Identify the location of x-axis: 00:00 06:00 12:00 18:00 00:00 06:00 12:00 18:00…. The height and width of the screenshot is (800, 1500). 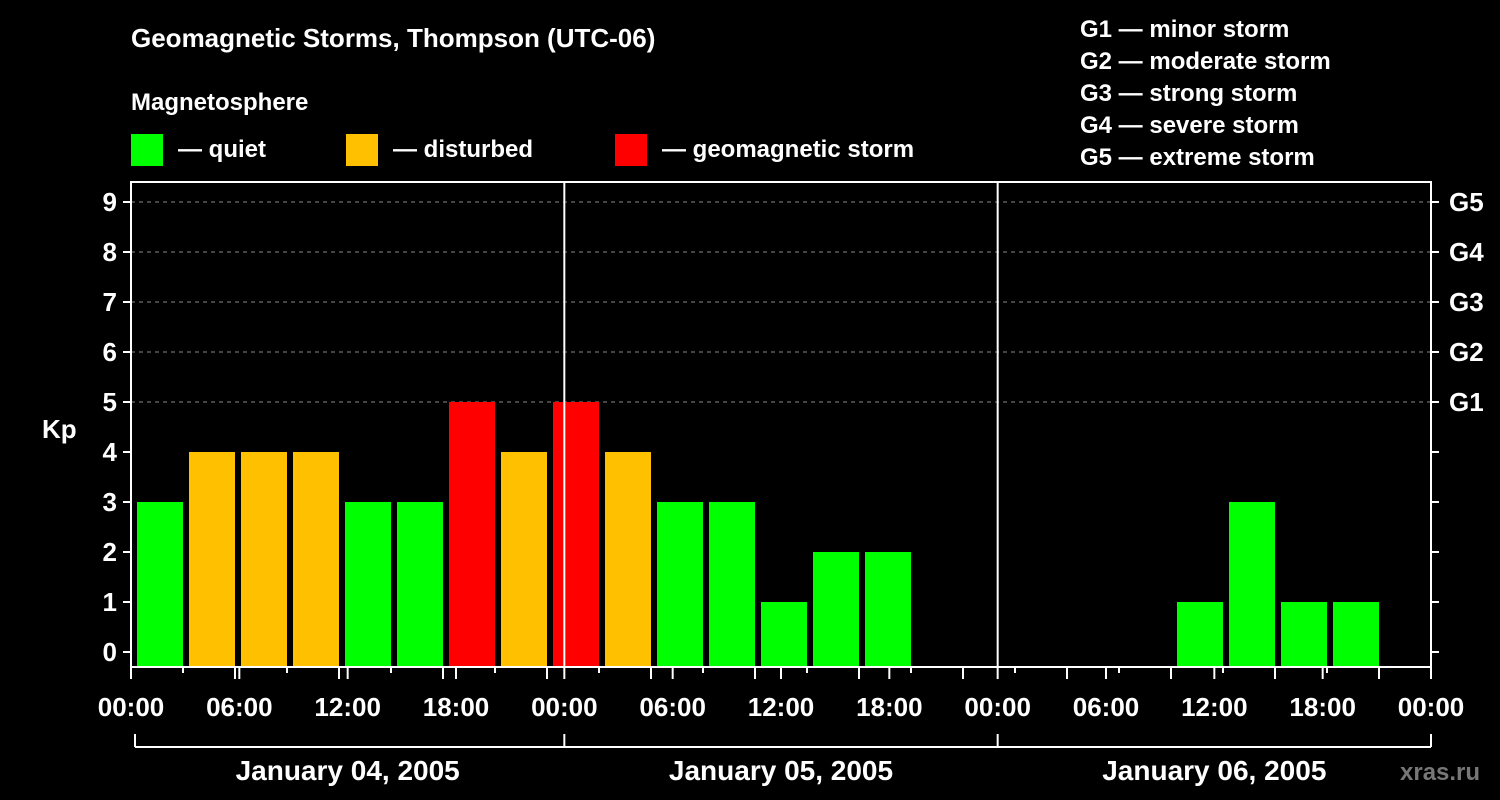
(781, 694).